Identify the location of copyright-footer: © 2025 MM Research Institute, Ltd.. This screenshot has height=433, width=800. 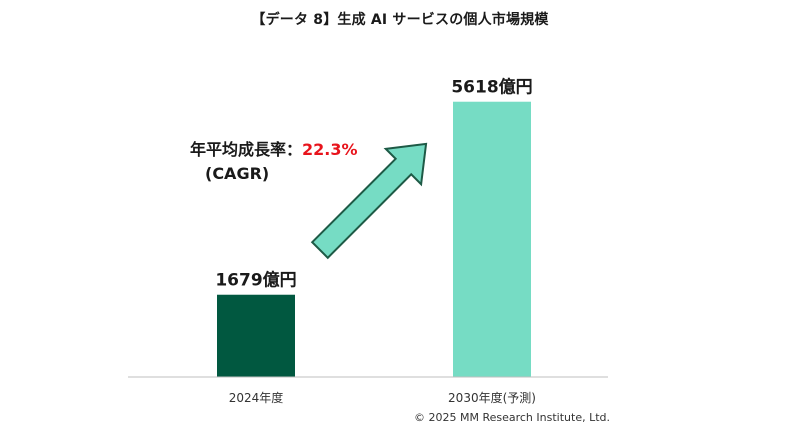
(511, 417).